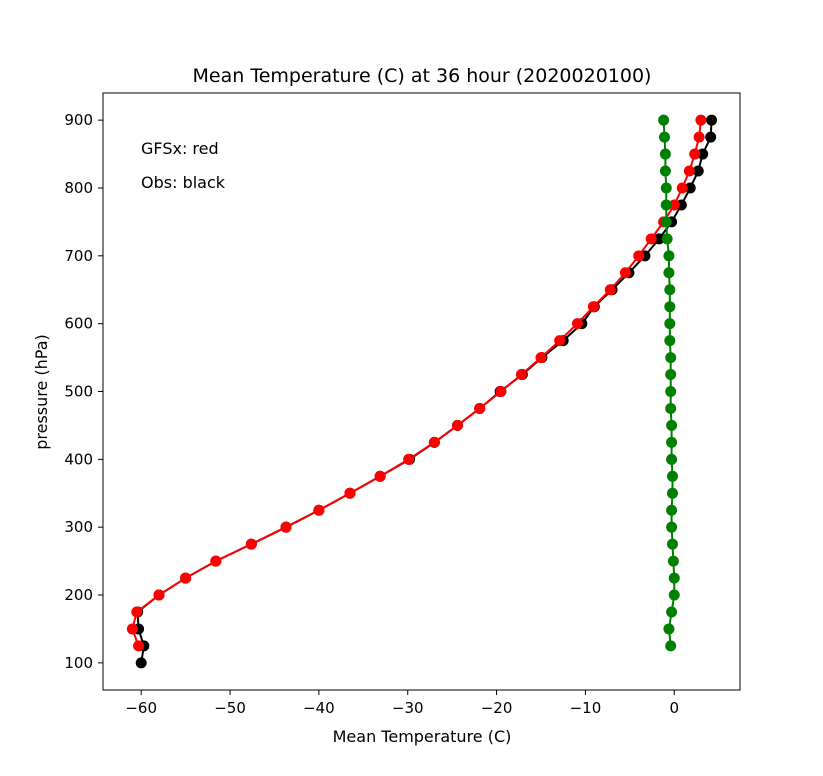  I want to click on x-tick-label: −60, so click(141, 708).